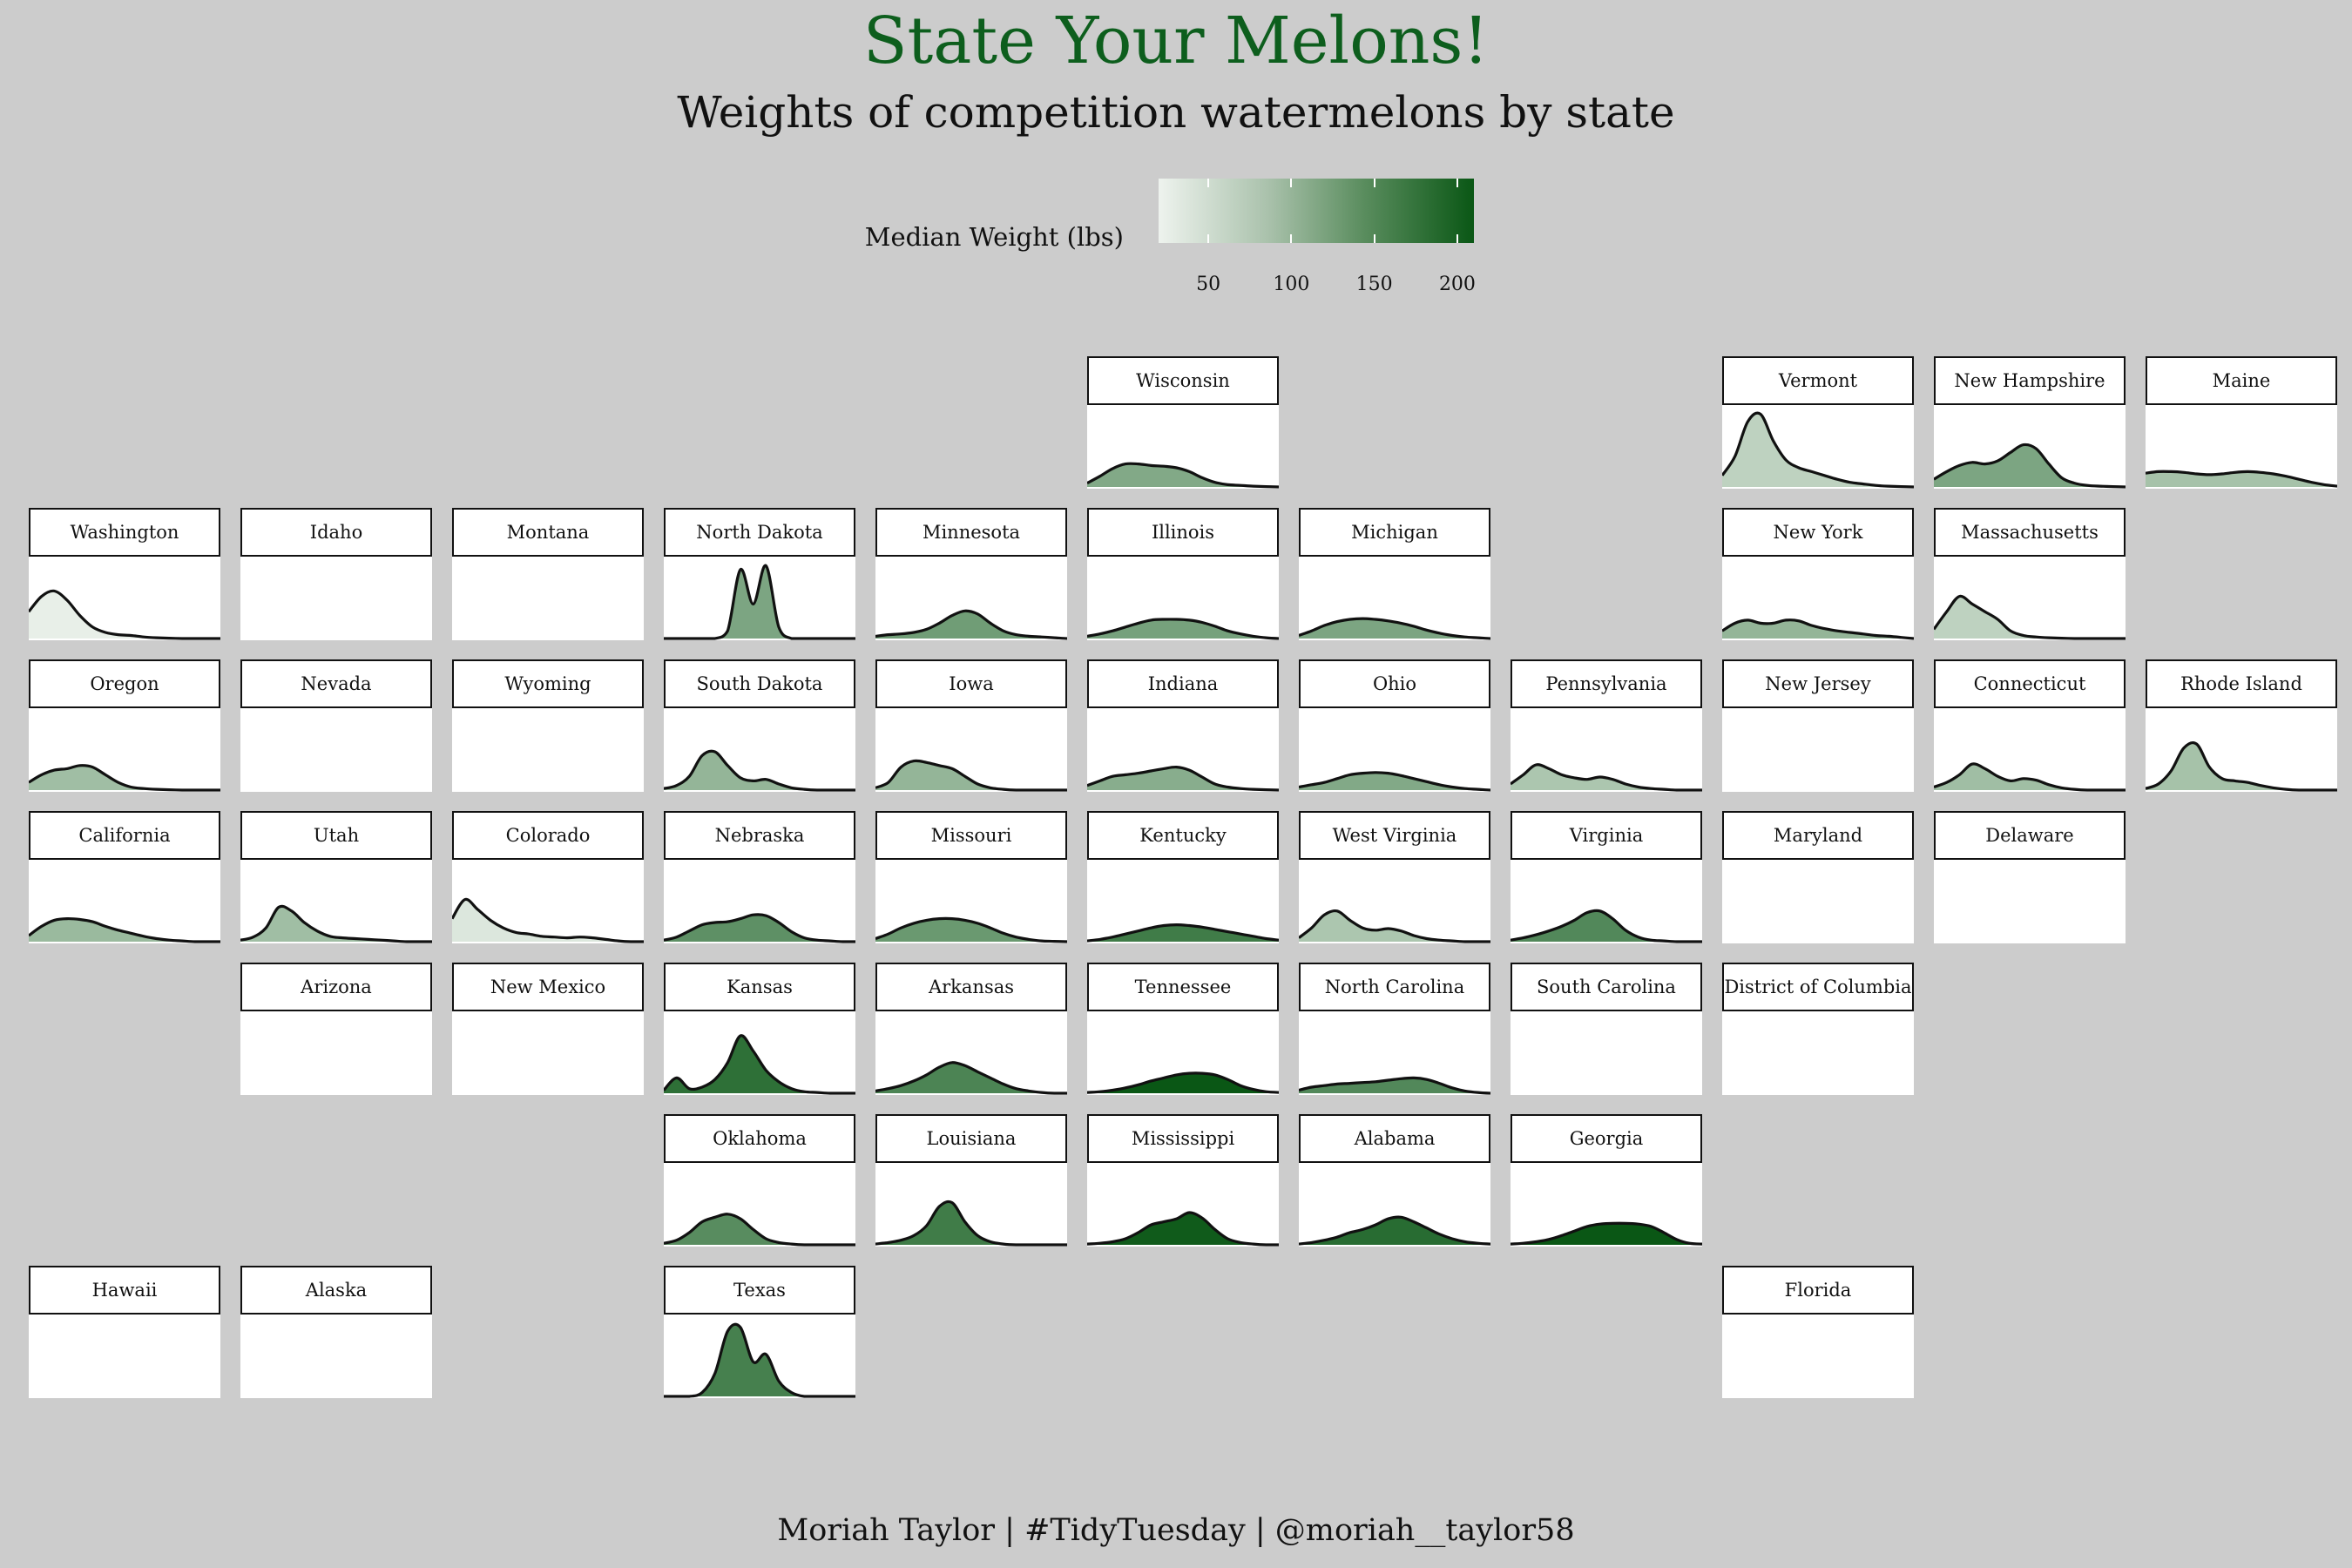 The height and width of the screenshot is (1568, 2352). Describe the element at coordinates (1394, 987) in the screenshot. I see `state-label: North Carolina` at that location.